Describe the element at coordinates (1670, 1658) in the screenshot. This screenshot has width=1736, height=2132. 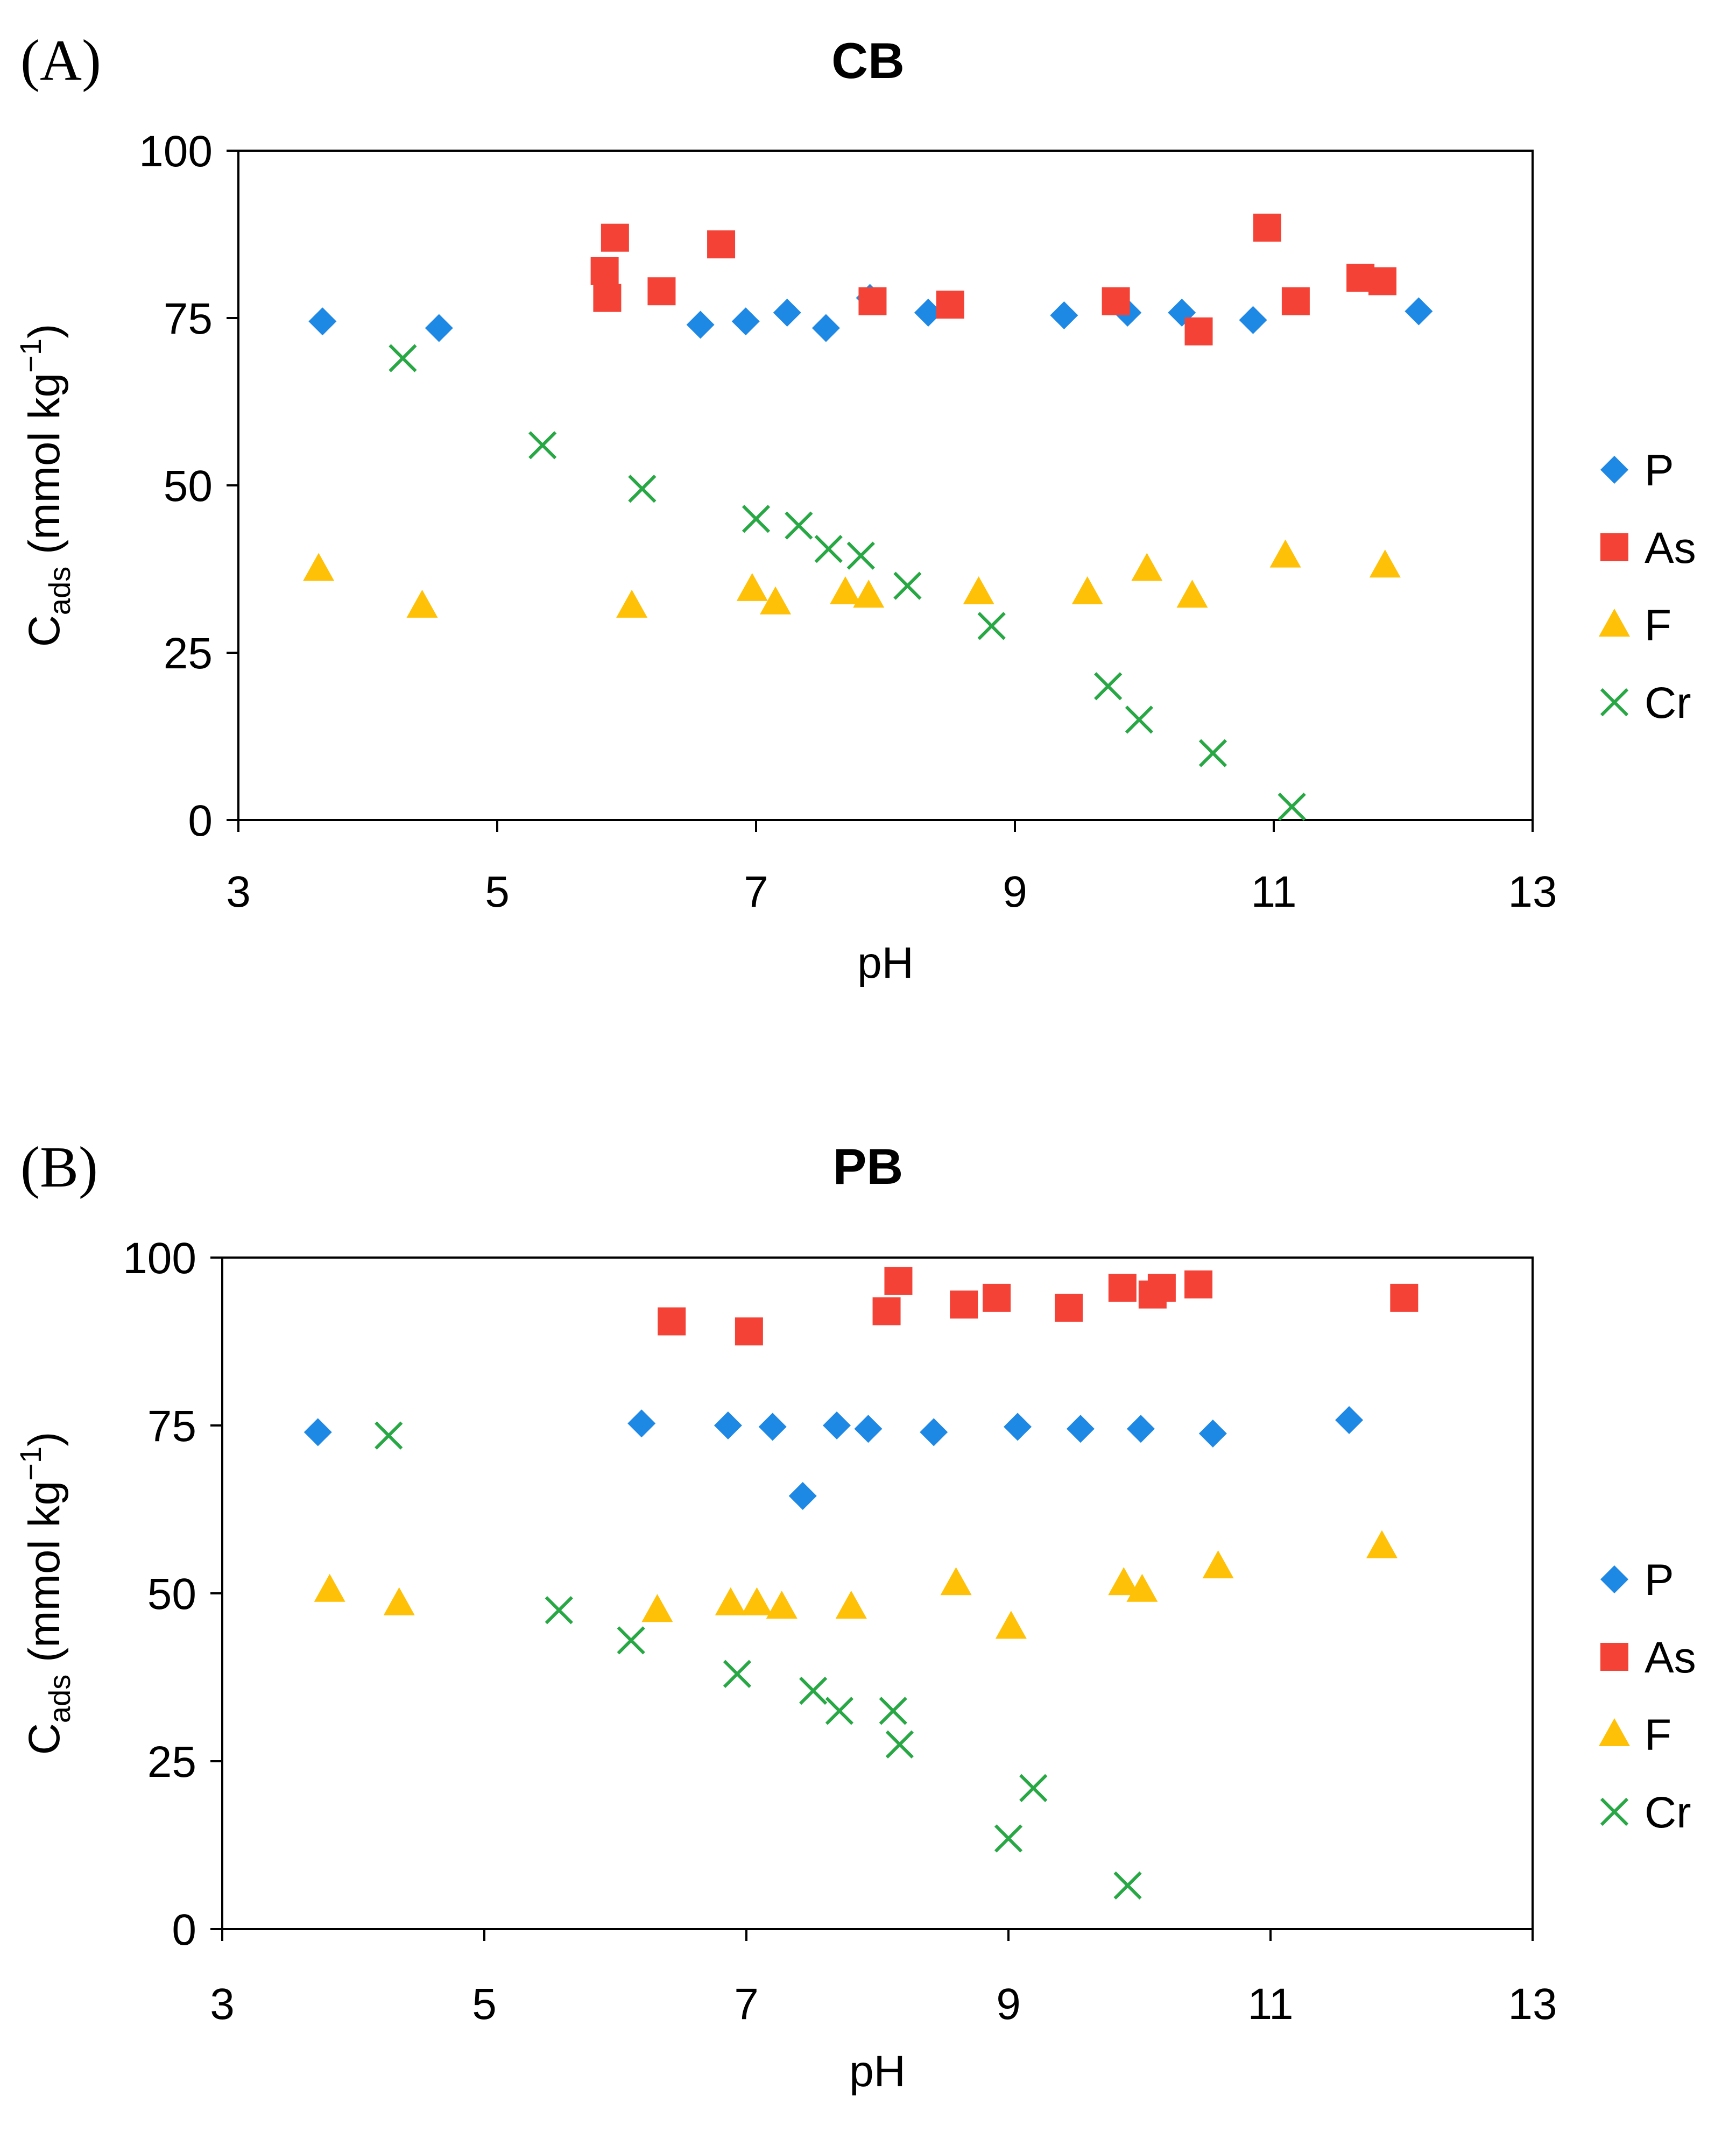
I see `legend-label-as: As` at that location.